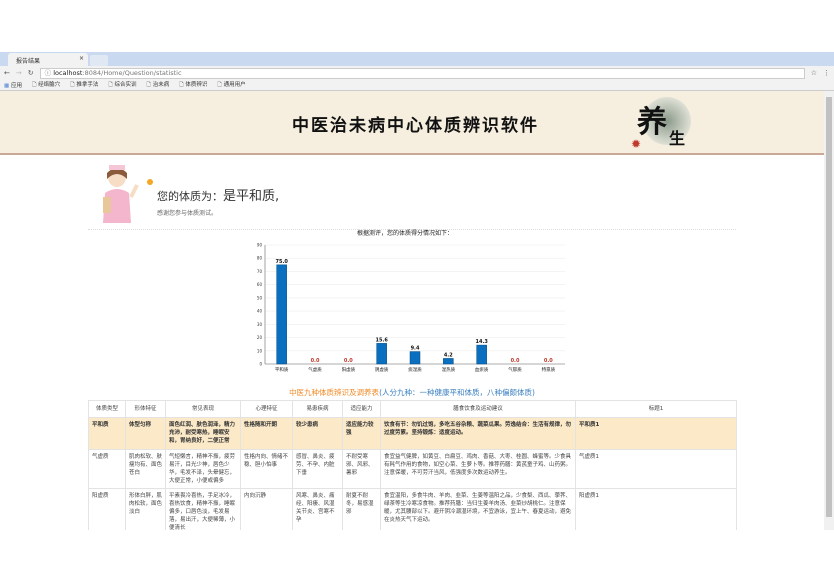  I want to click on thanks-text: 感谢您参与体质测试。, so click(187, 213).